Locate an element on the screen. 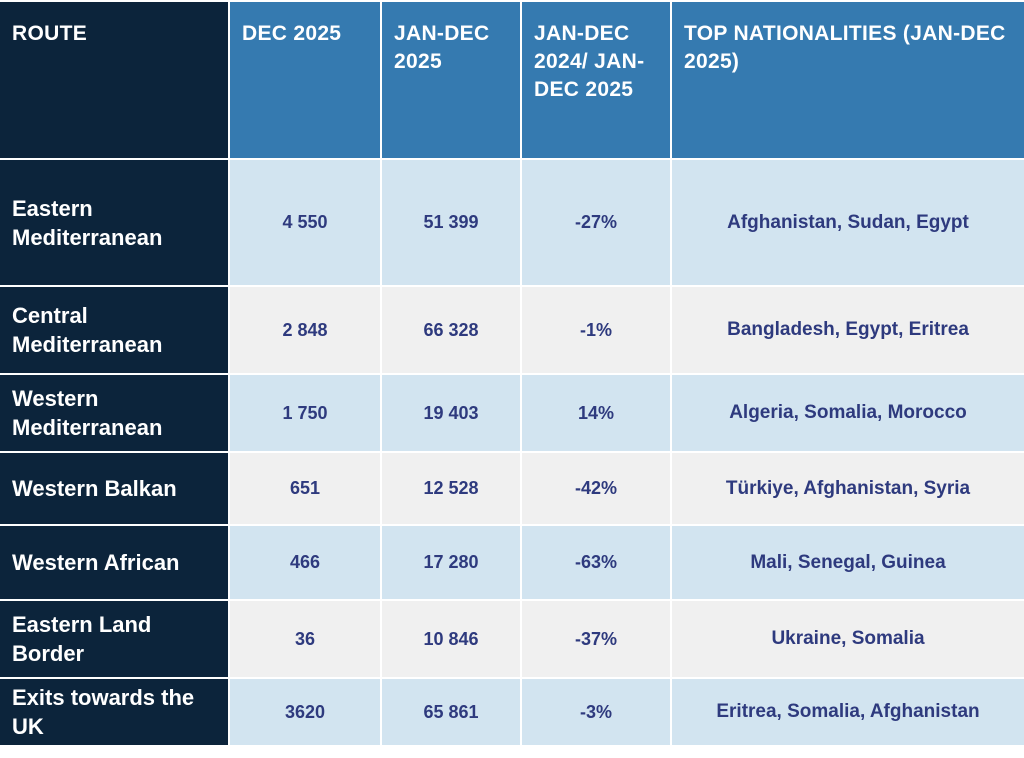 This screenshot has width=1024, height=758. jandec-value: 51 399 is located at coordinates (451, 222).